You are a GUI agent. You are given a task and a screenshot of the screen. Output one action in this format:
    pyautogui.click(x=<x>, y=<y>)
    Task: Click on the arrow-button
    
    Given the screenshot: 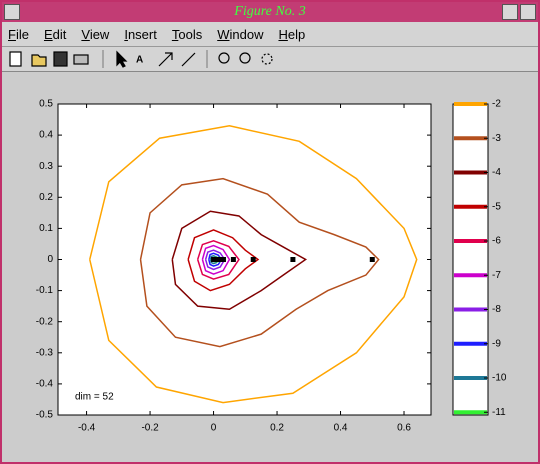 What is the action you would take?
    pyautogui.click(x=165, y=59)
    